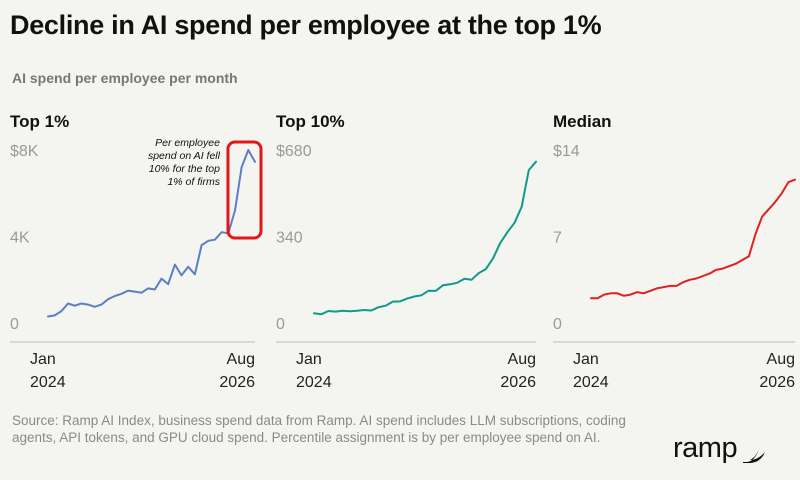 The image size is (800, 480). Describe the element at coordinates (310, 121) in the screenshot. I see `panel-title: Top 10%` at that location.